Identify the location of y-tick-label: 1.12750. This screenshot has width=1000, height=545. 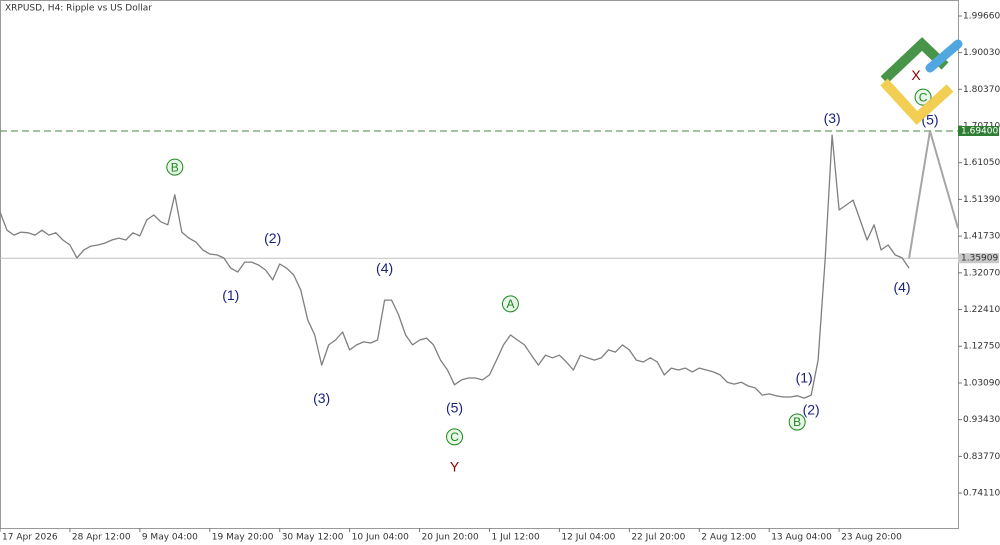
(981, 347).